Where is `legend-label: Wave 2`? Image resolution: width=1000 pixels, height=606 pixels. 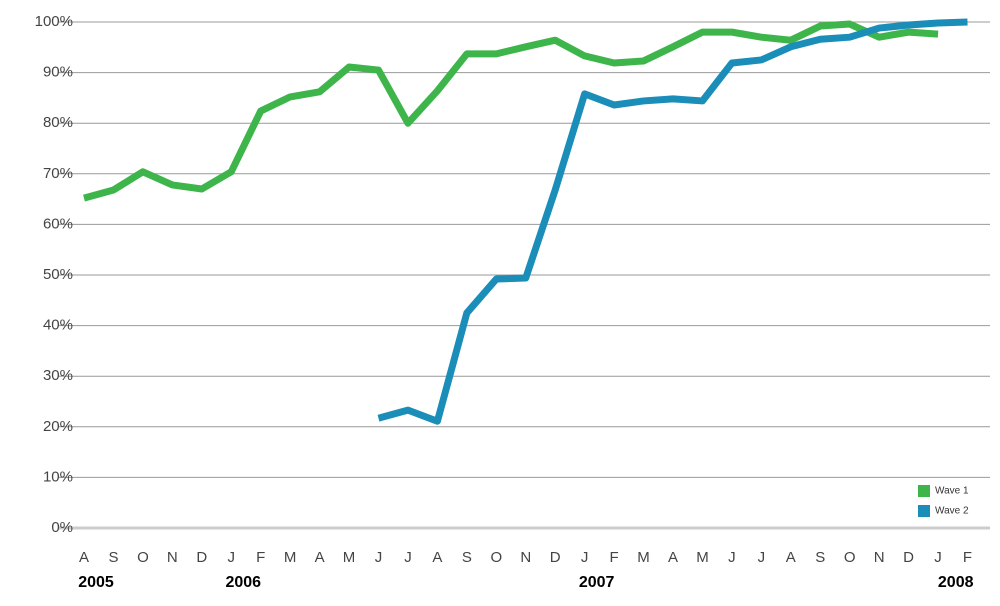 legend-label: Wave 2 is located at coordinates (952, 511).